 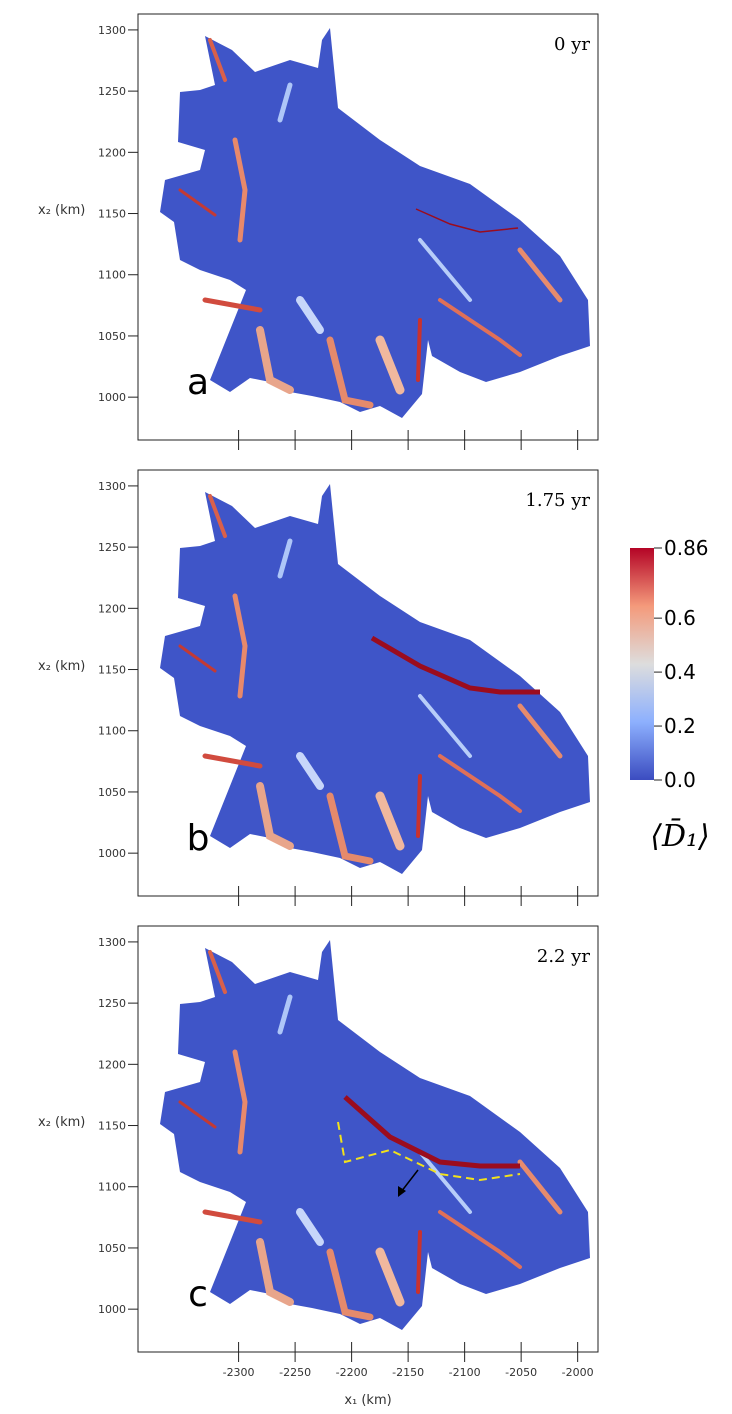 What do you see at coordinates (352, 1372) in the screenshot?
I see `x-tick-label: -2200` at bounding box center [352, 1372].